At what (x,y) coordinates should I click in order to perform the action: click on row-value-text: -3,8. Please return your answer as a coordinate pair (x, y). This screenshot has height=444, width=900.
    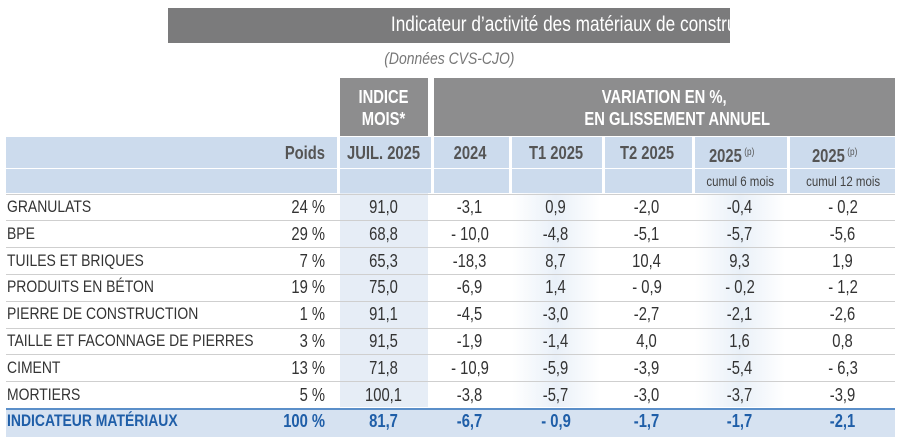
    Looking at the image, I should click on (470, 394).